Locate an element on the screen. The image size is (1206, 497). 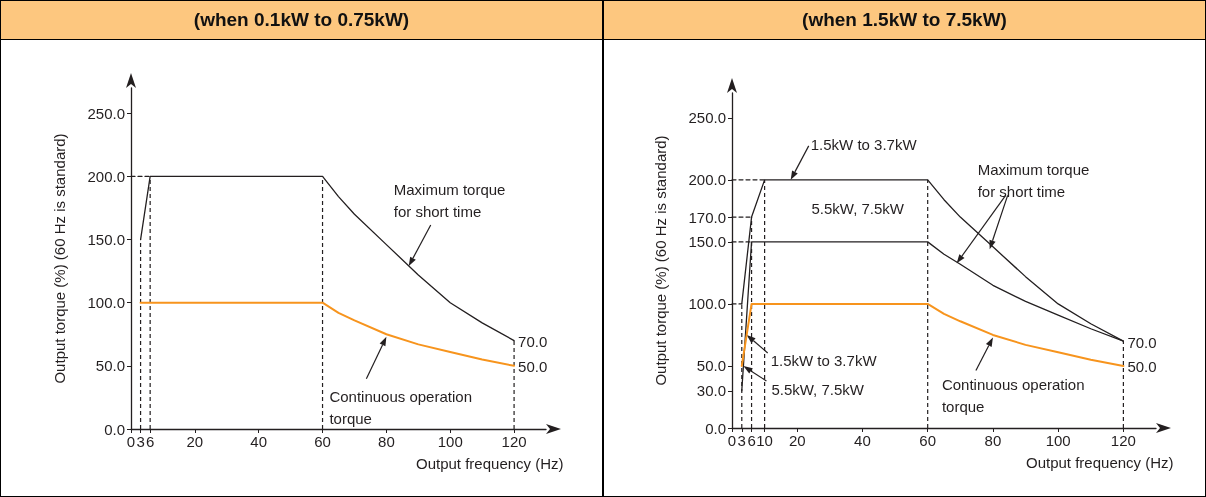
y-tick-label: 30.0 is located at coordinates (711, 391).